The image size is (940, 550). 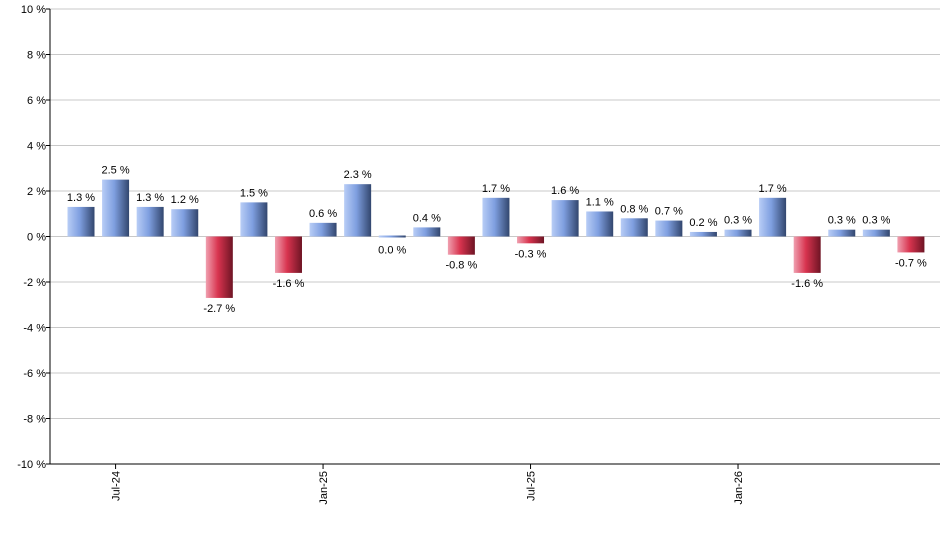 What do you see at coordinates (185, 200) in the screenshot?
I see `bar-data-label: 1.2 %` at bounding box center [185, 200].